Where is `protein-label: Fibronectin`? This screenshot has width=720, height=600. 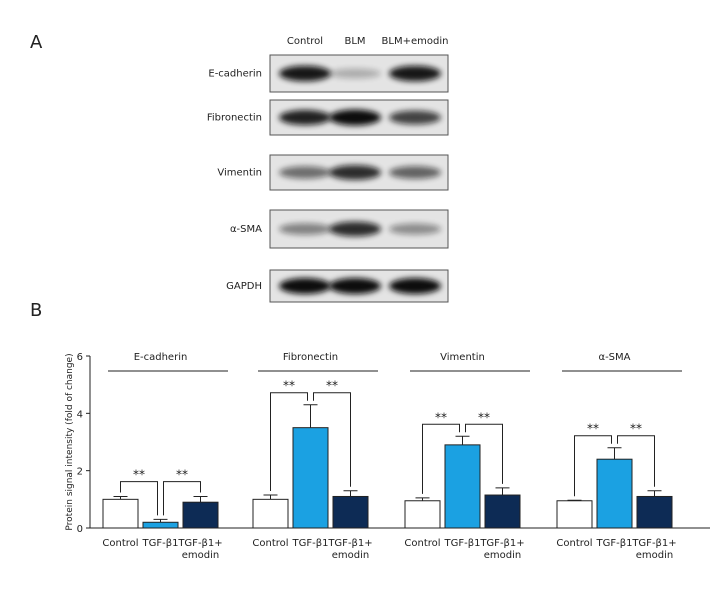 protein-label: Fibronectin is located at coordinates (234, 118).